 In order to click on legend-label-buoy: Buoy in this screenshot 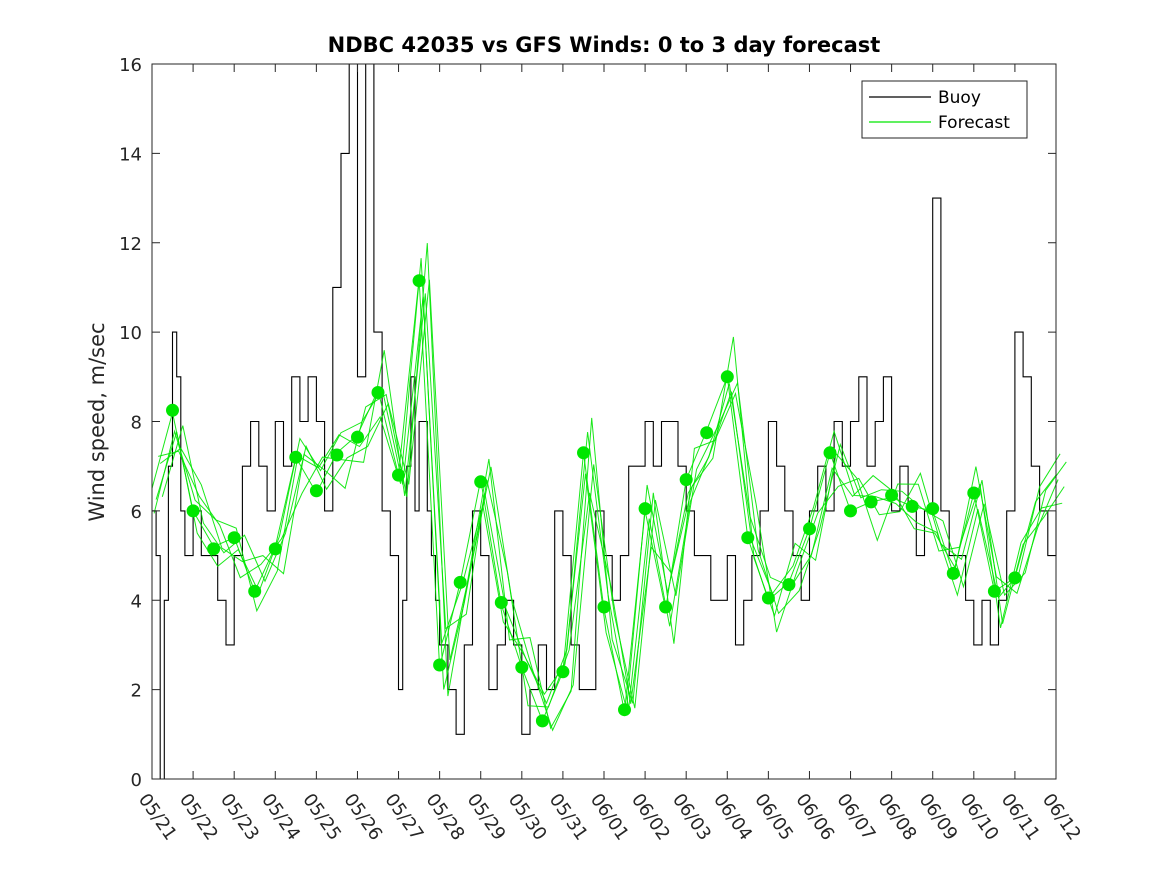, I will do `click(959, 98)`.